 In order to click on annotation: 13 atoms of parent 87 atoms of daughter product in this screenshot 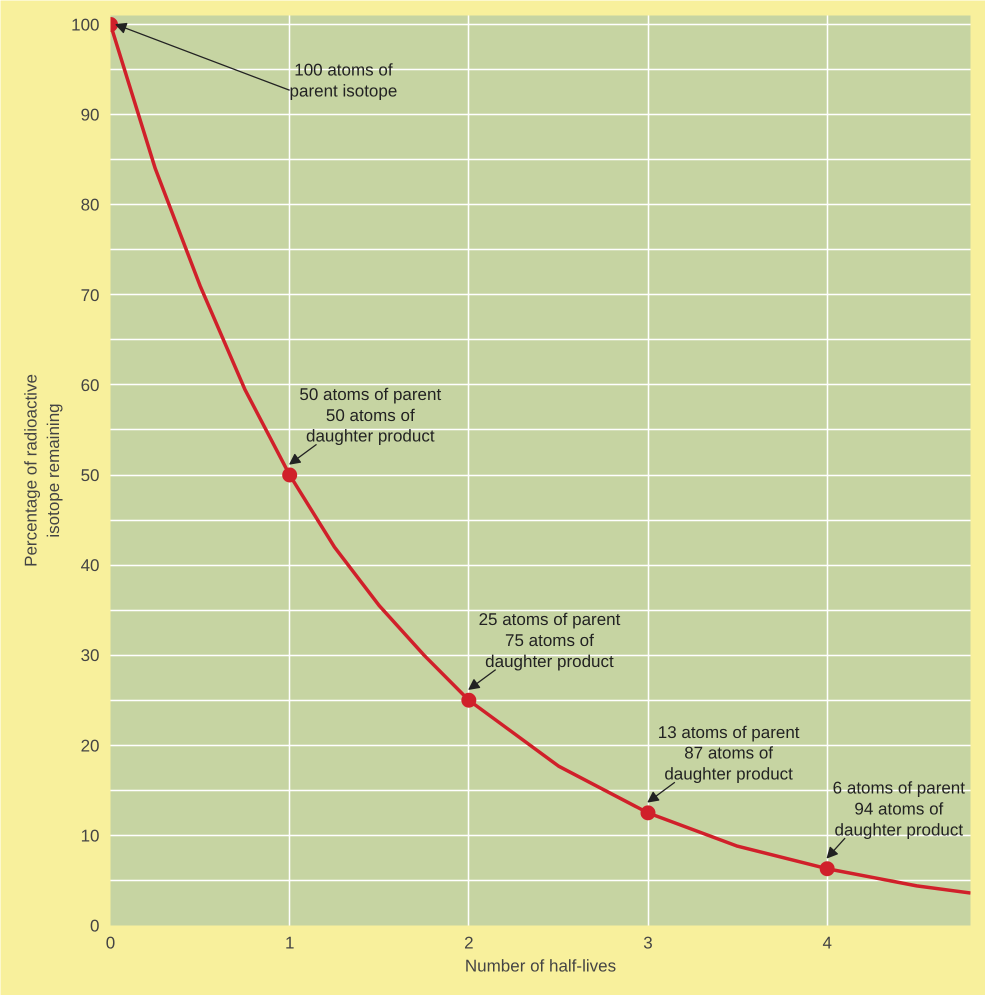, I will do `click(729, 753)`.